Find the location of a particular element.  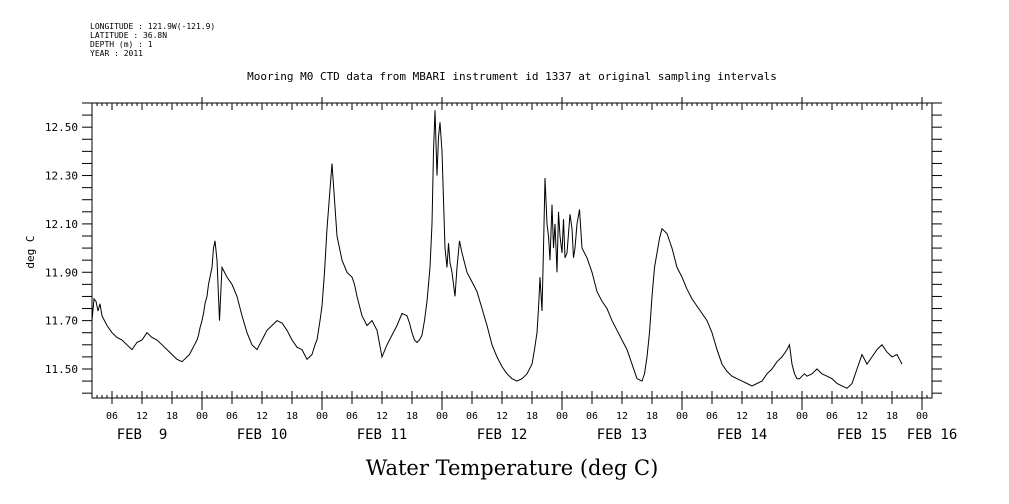

y-tick-label: 11.50 is located at coordinates (61, 369).